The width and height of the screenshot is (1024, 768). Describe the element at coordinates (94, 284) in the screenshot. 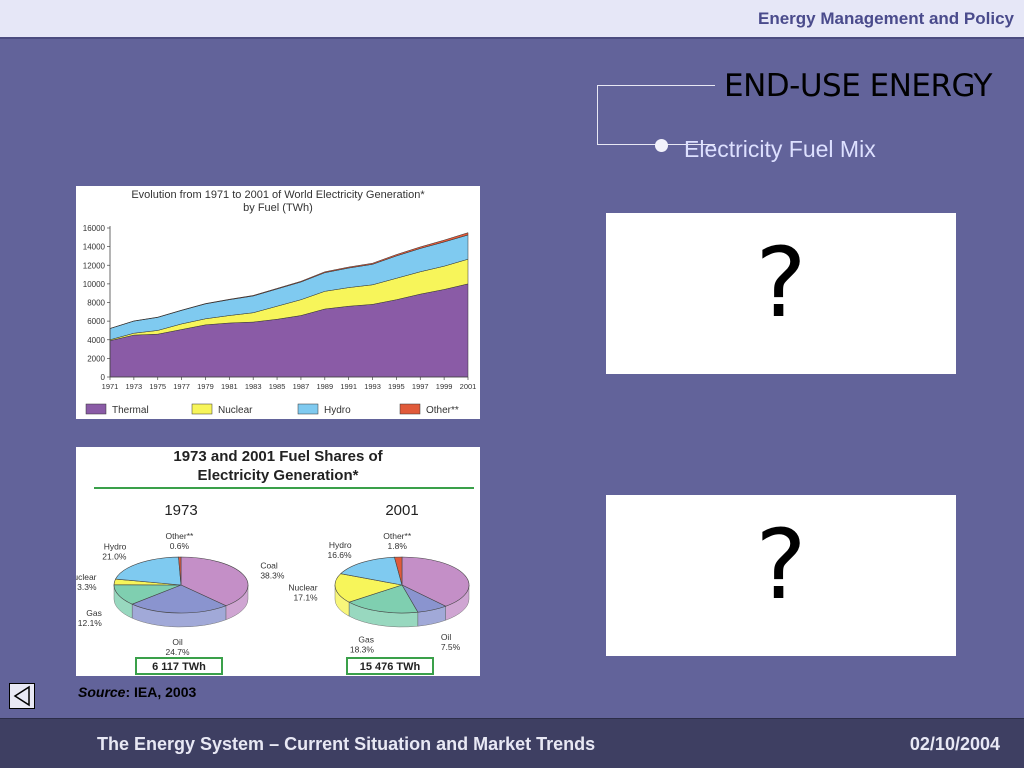

I see `y-tick-label: 10000` at that location.